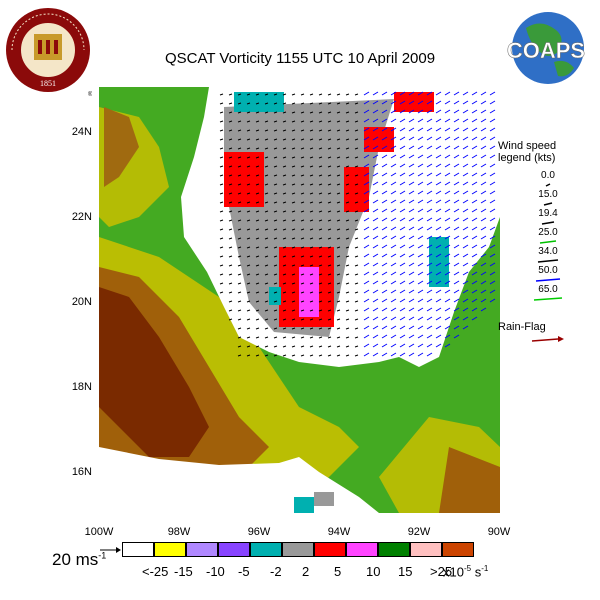  I want to click on lat-label-18n: 18N, so click(81, 387).